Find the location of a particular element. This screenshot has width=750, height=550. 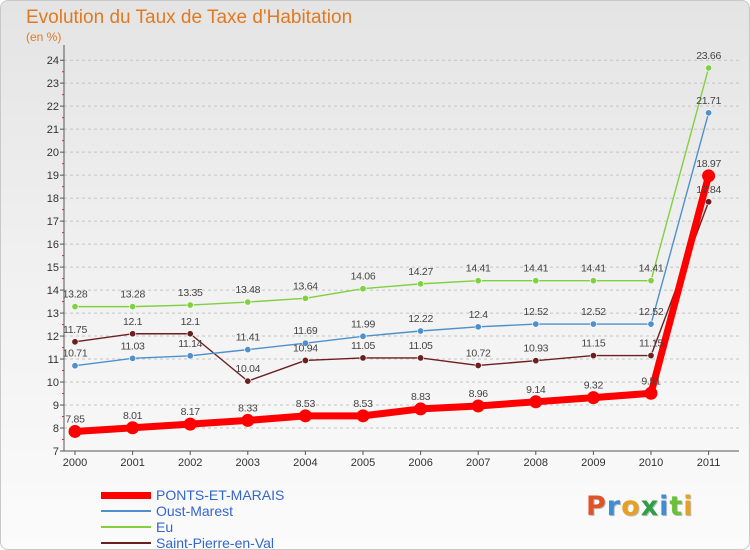

data-label: 11.99 is located at coordinates (363, 324).